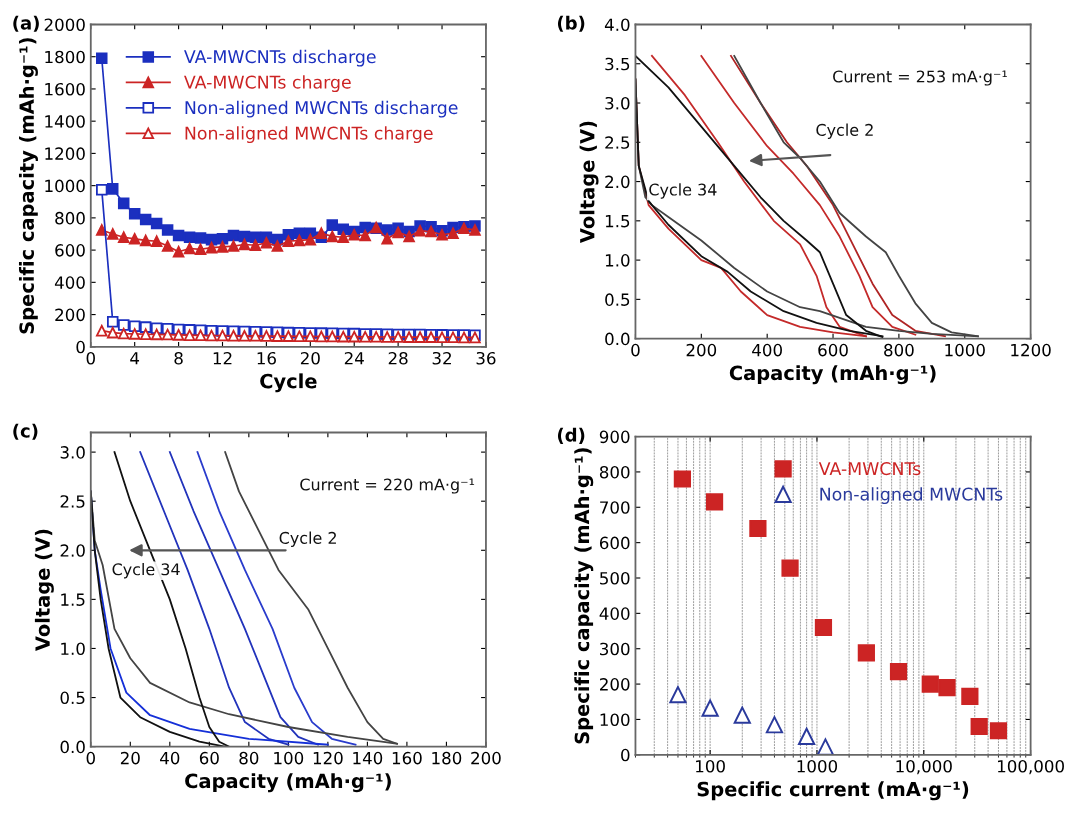 The height and width of the screenshot is (816, 1068). What do you see at coordinates (321, 109) in the screenshot?
I see `legend-label: Non-aligned MWCNTs discharge` at bounding box center [321, 109].